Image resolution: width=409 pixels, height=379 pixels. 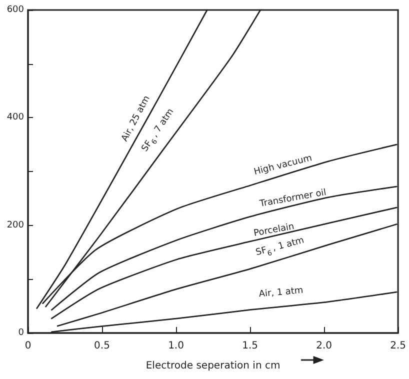 I want to click on x-axis-title: Electrode seperation in cm, so click(x=213, y=366).